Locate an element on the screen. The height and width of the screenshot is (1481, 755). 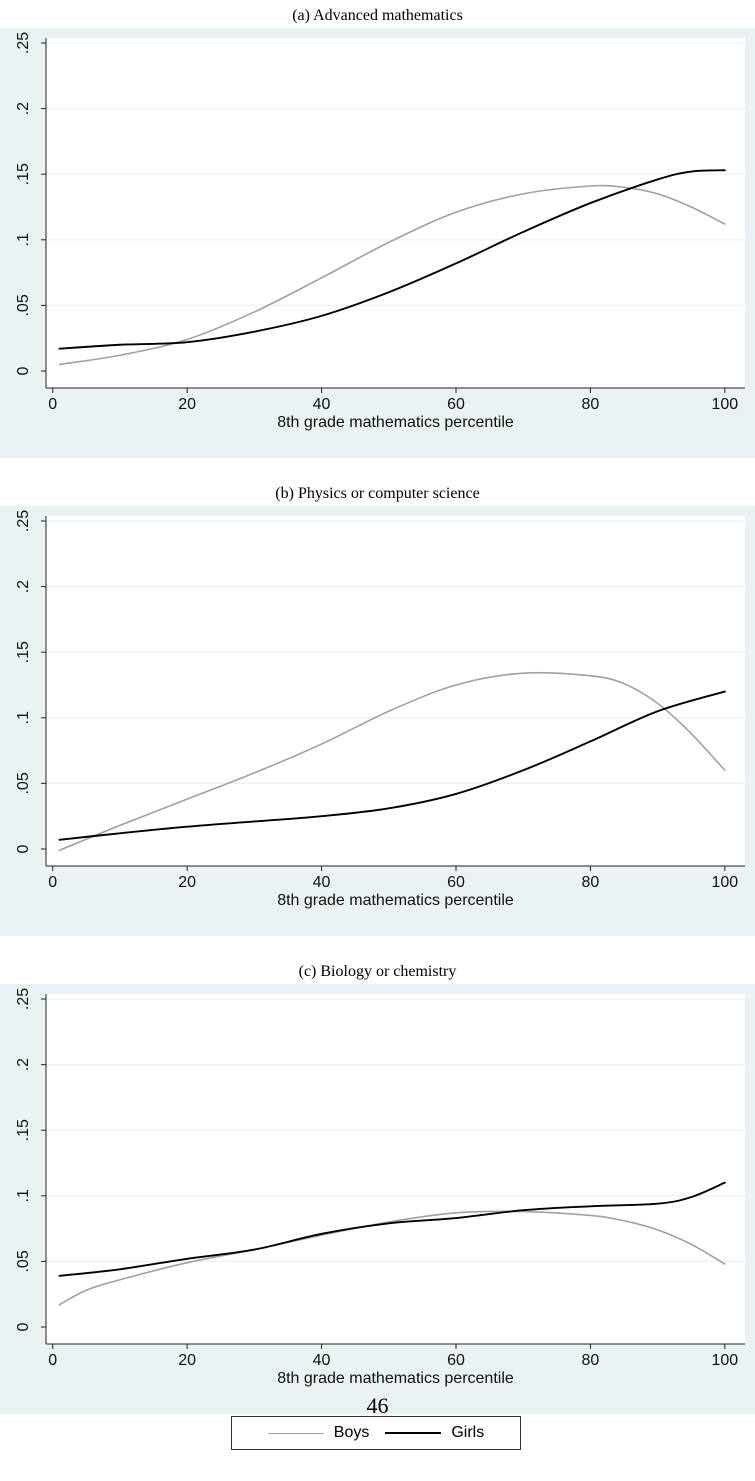
legend-swatch-boys is located at coordinates (295, 1433).